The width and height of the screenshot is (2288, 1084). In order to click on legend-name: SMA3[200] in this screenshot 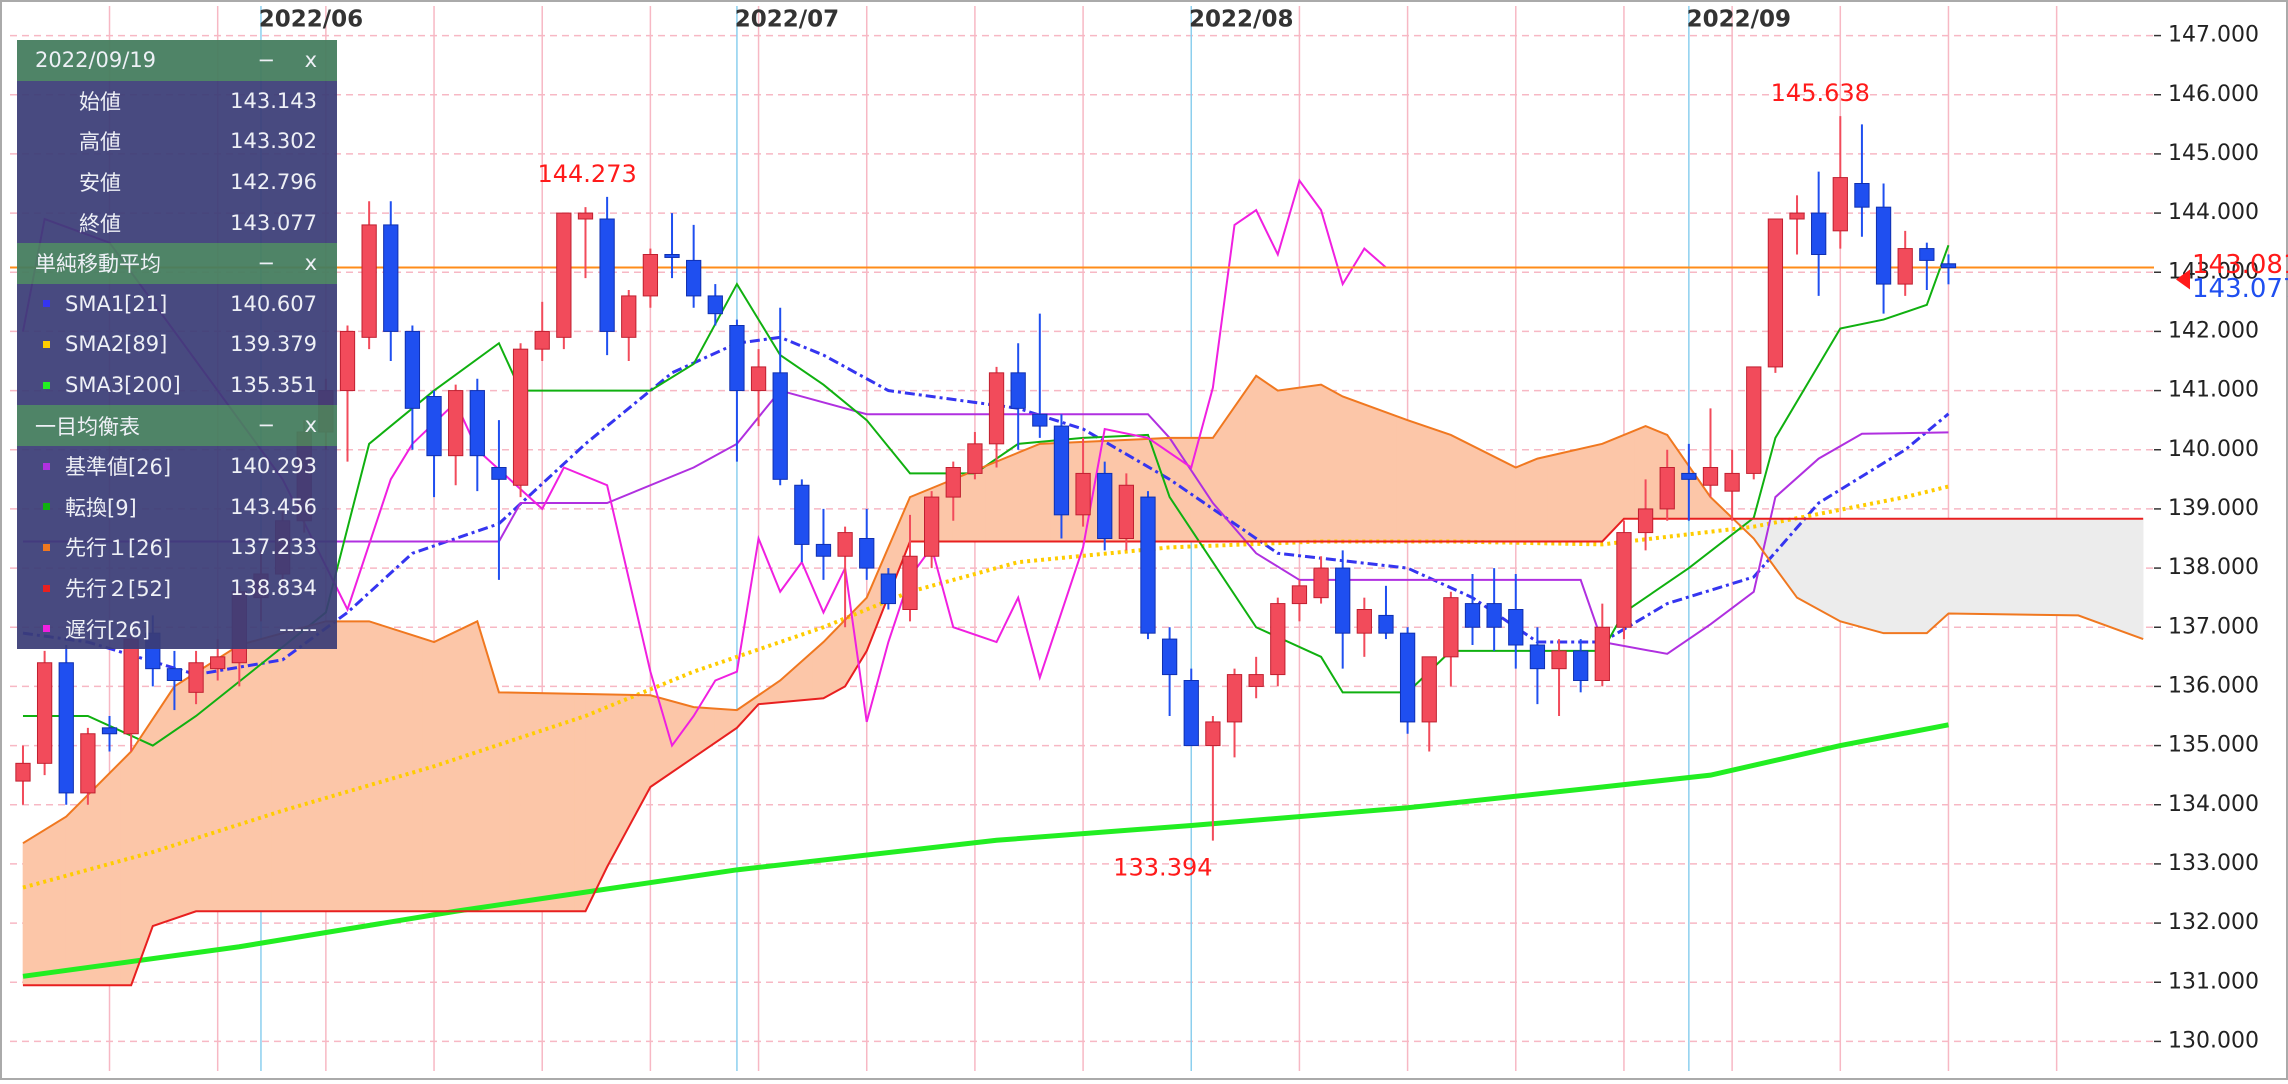, I will do `click(123, 385)`.